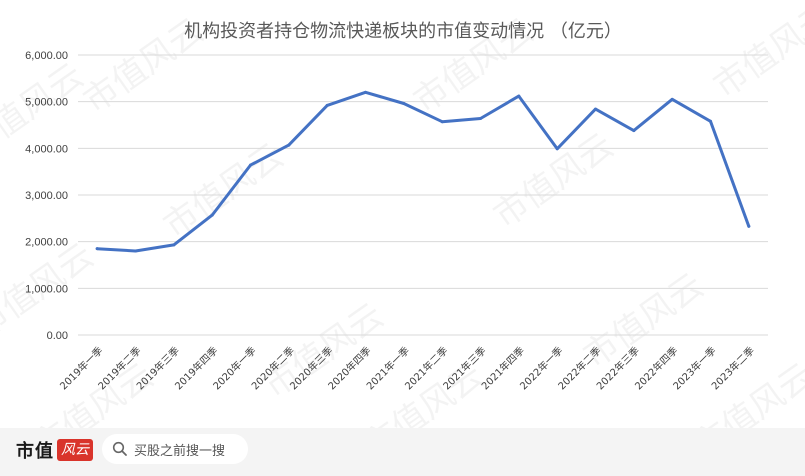  Describe the element at coordinates (75, 450) in the screenshot. I see `brand-seal: 风云` at that location.